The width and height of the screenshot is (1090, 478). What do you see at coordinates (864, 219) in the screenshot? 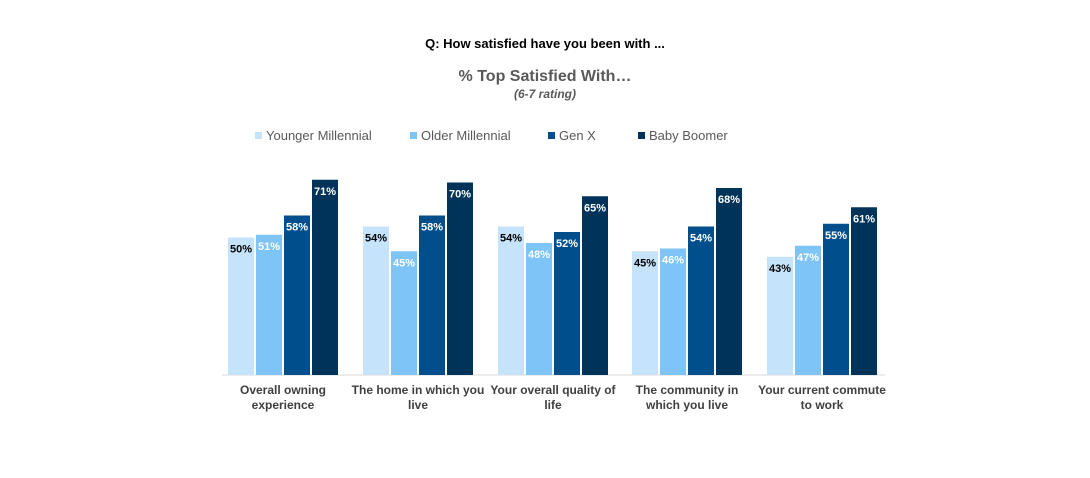
I see `data-label: 61%` at bounding box center [864, 219].